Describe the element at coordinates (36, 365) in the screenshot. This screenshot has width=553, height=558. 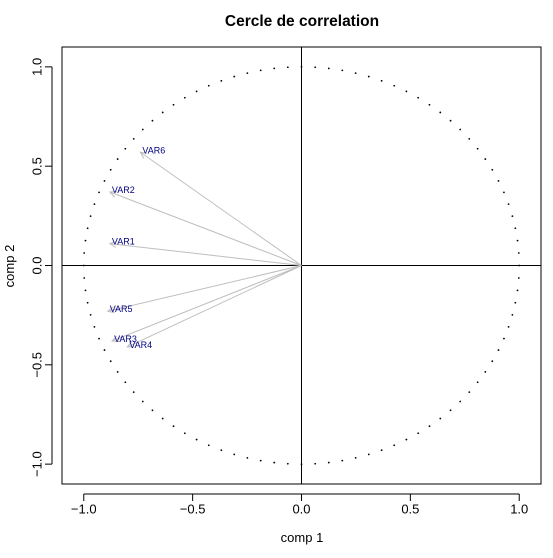
I see `y-tick-label: −0.5` at that location.